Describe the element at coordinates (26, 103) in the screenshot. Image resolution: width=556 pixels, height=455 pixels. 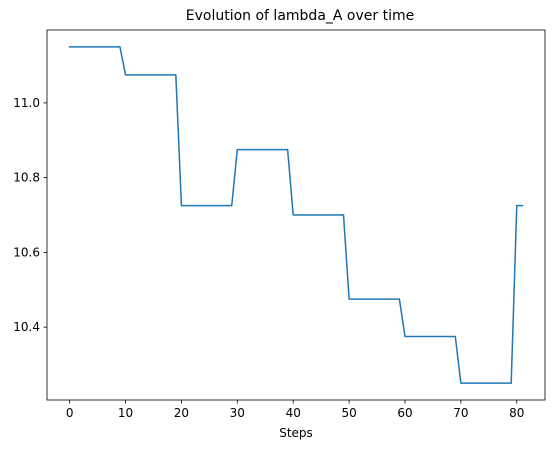
I see `y-tick-label: 11.0` at that location.